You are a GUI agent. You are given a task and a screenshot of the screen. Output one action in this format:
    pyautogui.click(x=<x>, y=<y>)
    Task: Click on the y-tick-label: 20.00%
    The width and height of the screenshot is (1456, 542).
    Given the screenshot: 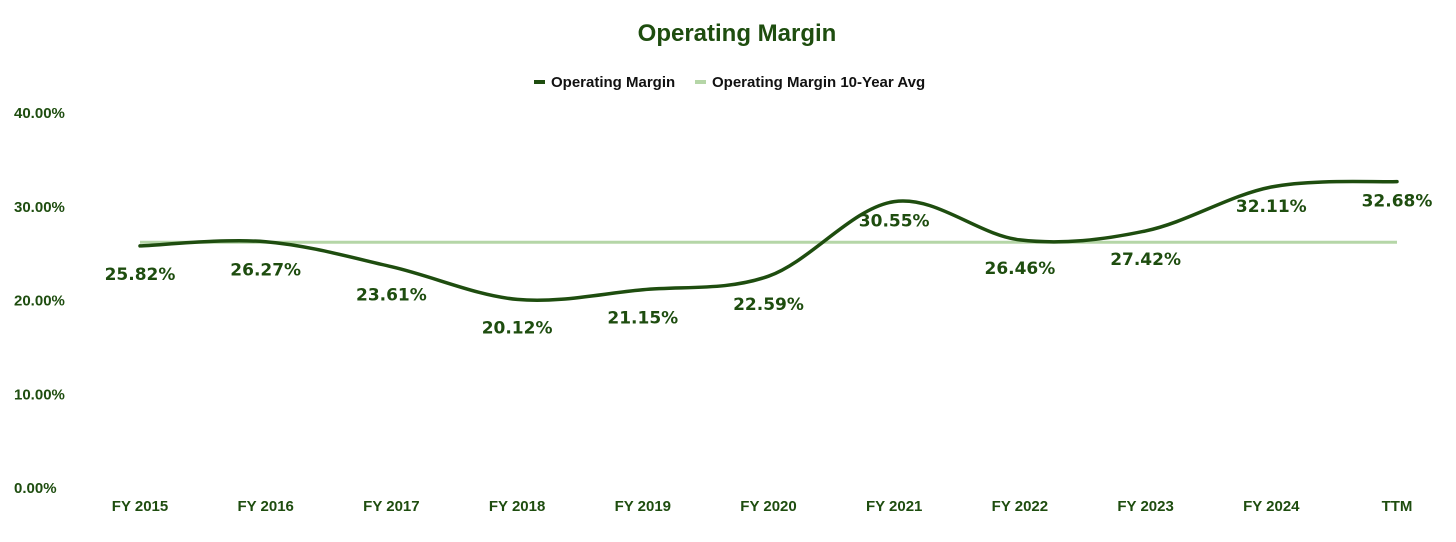 What is the action you would take?
    pyautogui.click(x=39, y=301)
    